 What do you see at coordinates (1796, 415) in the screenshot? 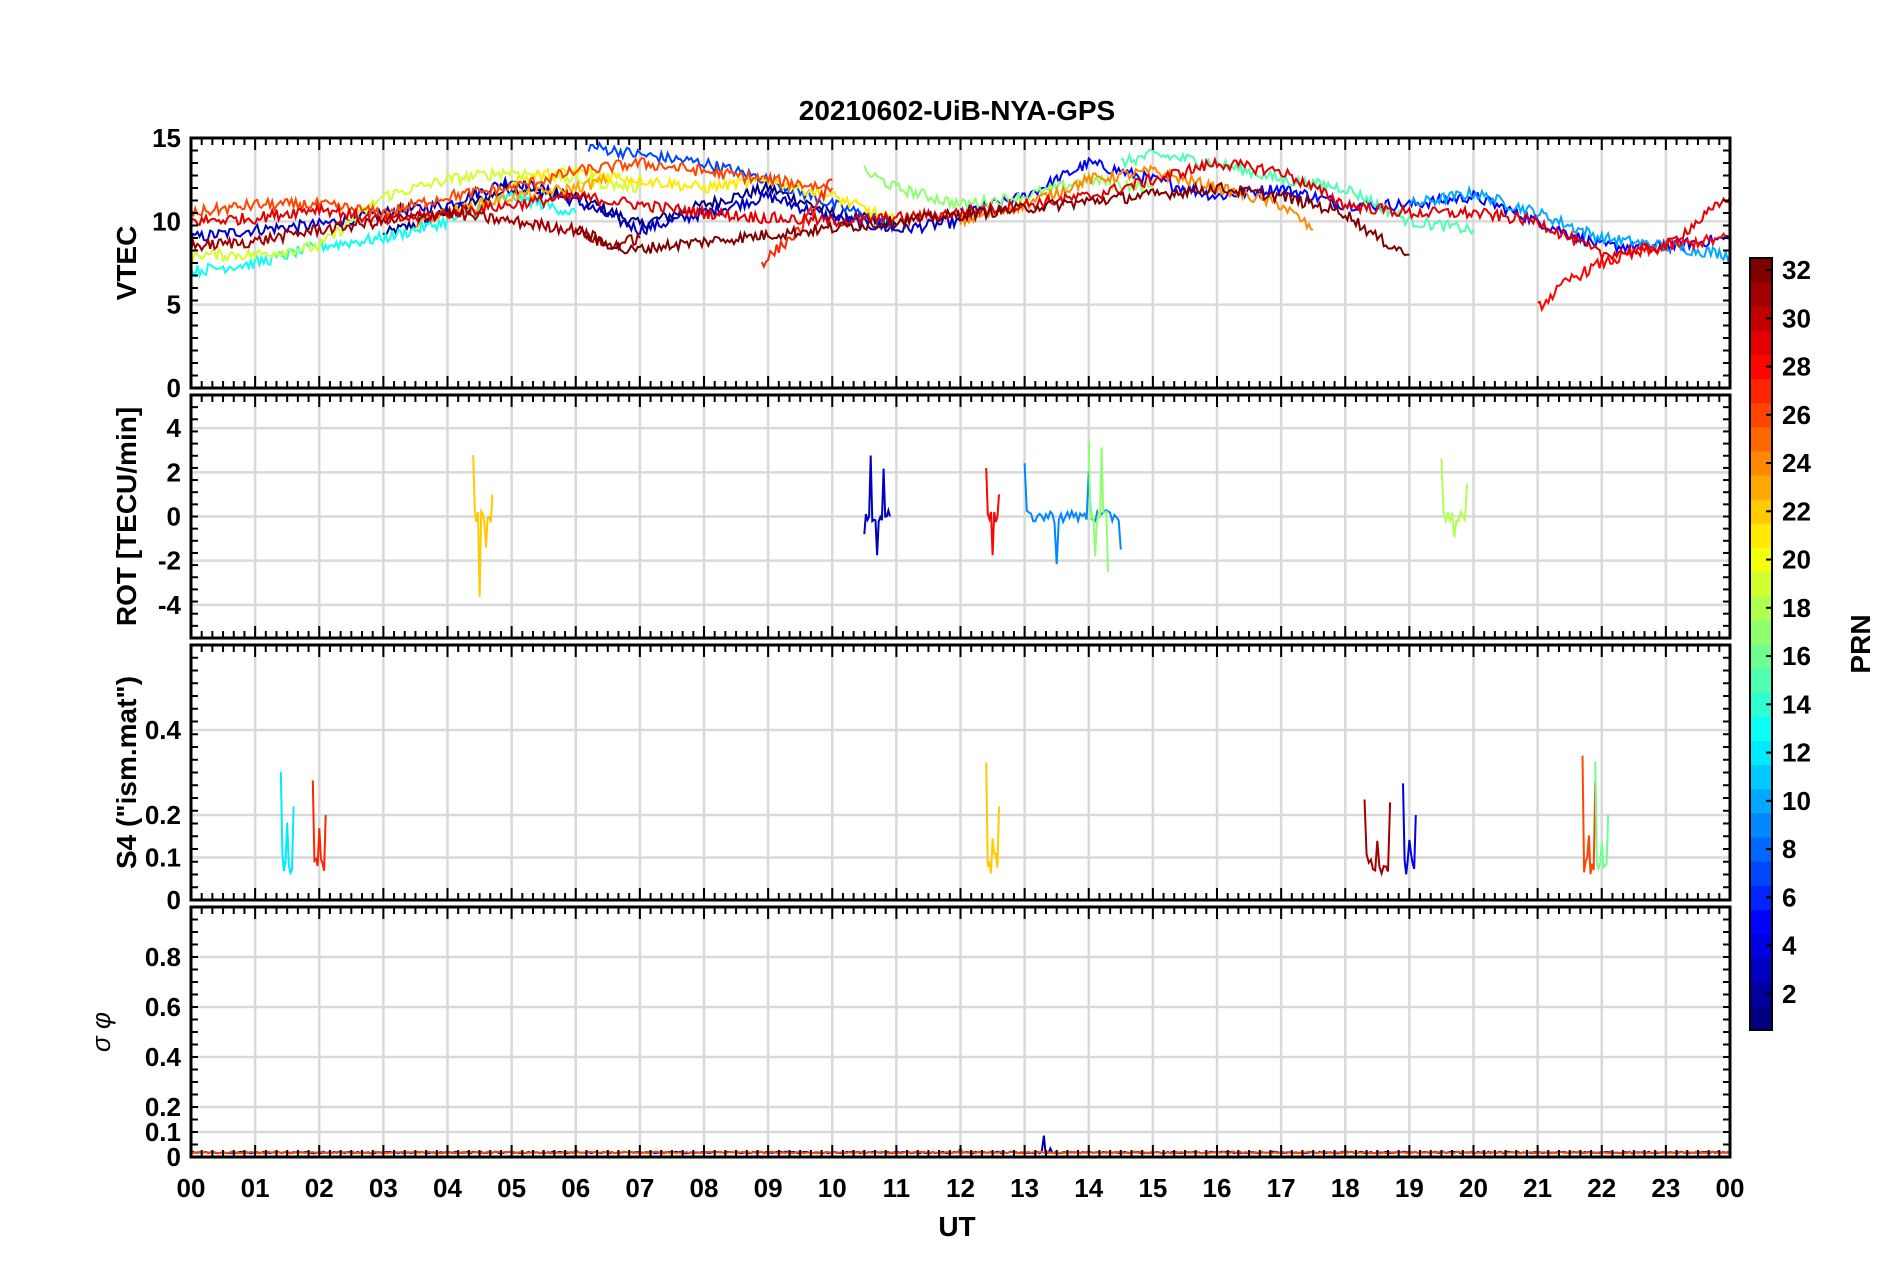
I see `colorbar-tick-label: 26` at bounding box center [1796, 415].